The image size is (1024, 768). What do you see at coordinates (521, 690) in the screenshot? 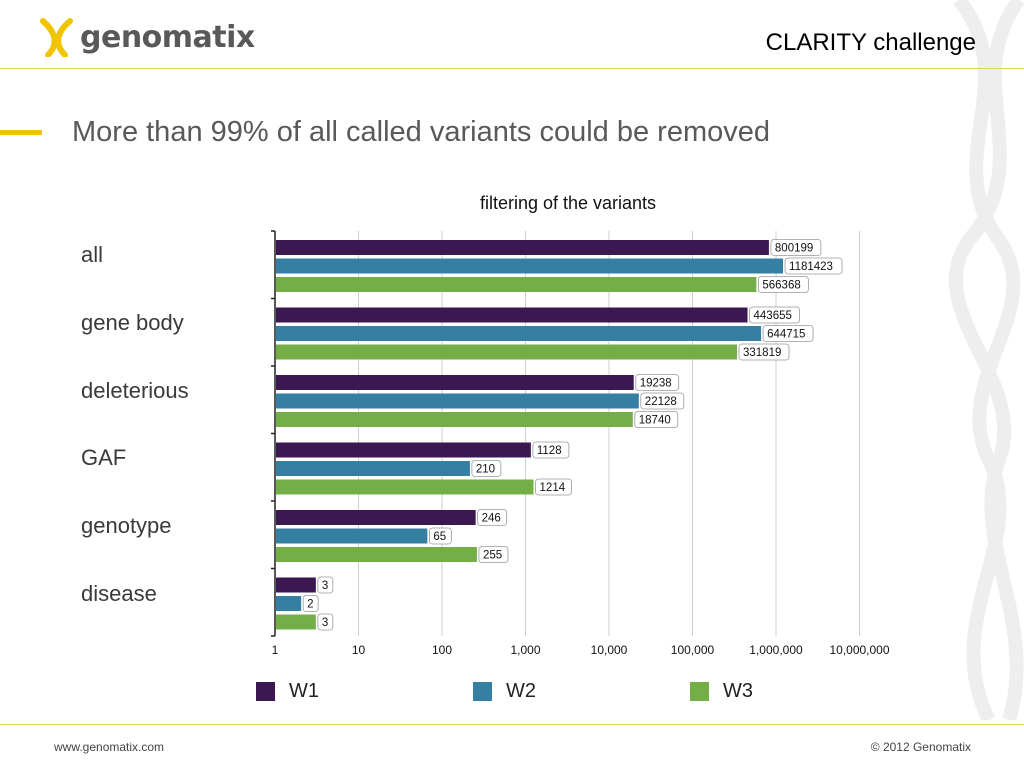
I see `legend-label-w2: W2` at bounding box center [521, 690].